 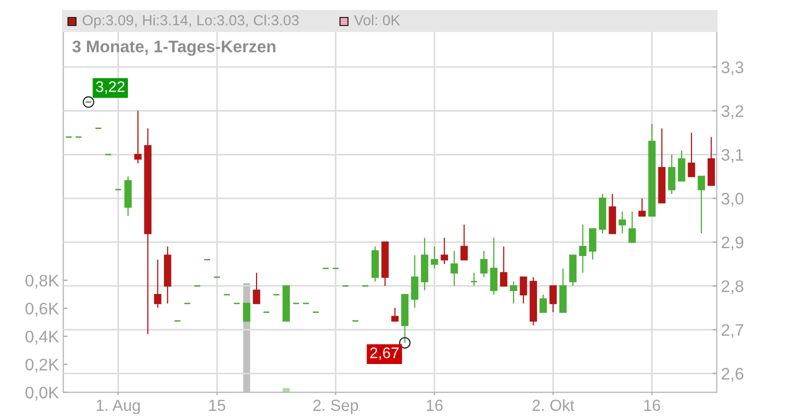 What do you see at coordinates (384, 353) in the screenshot?
I see `annotation: 2,67` at bounding box center [384, 353].